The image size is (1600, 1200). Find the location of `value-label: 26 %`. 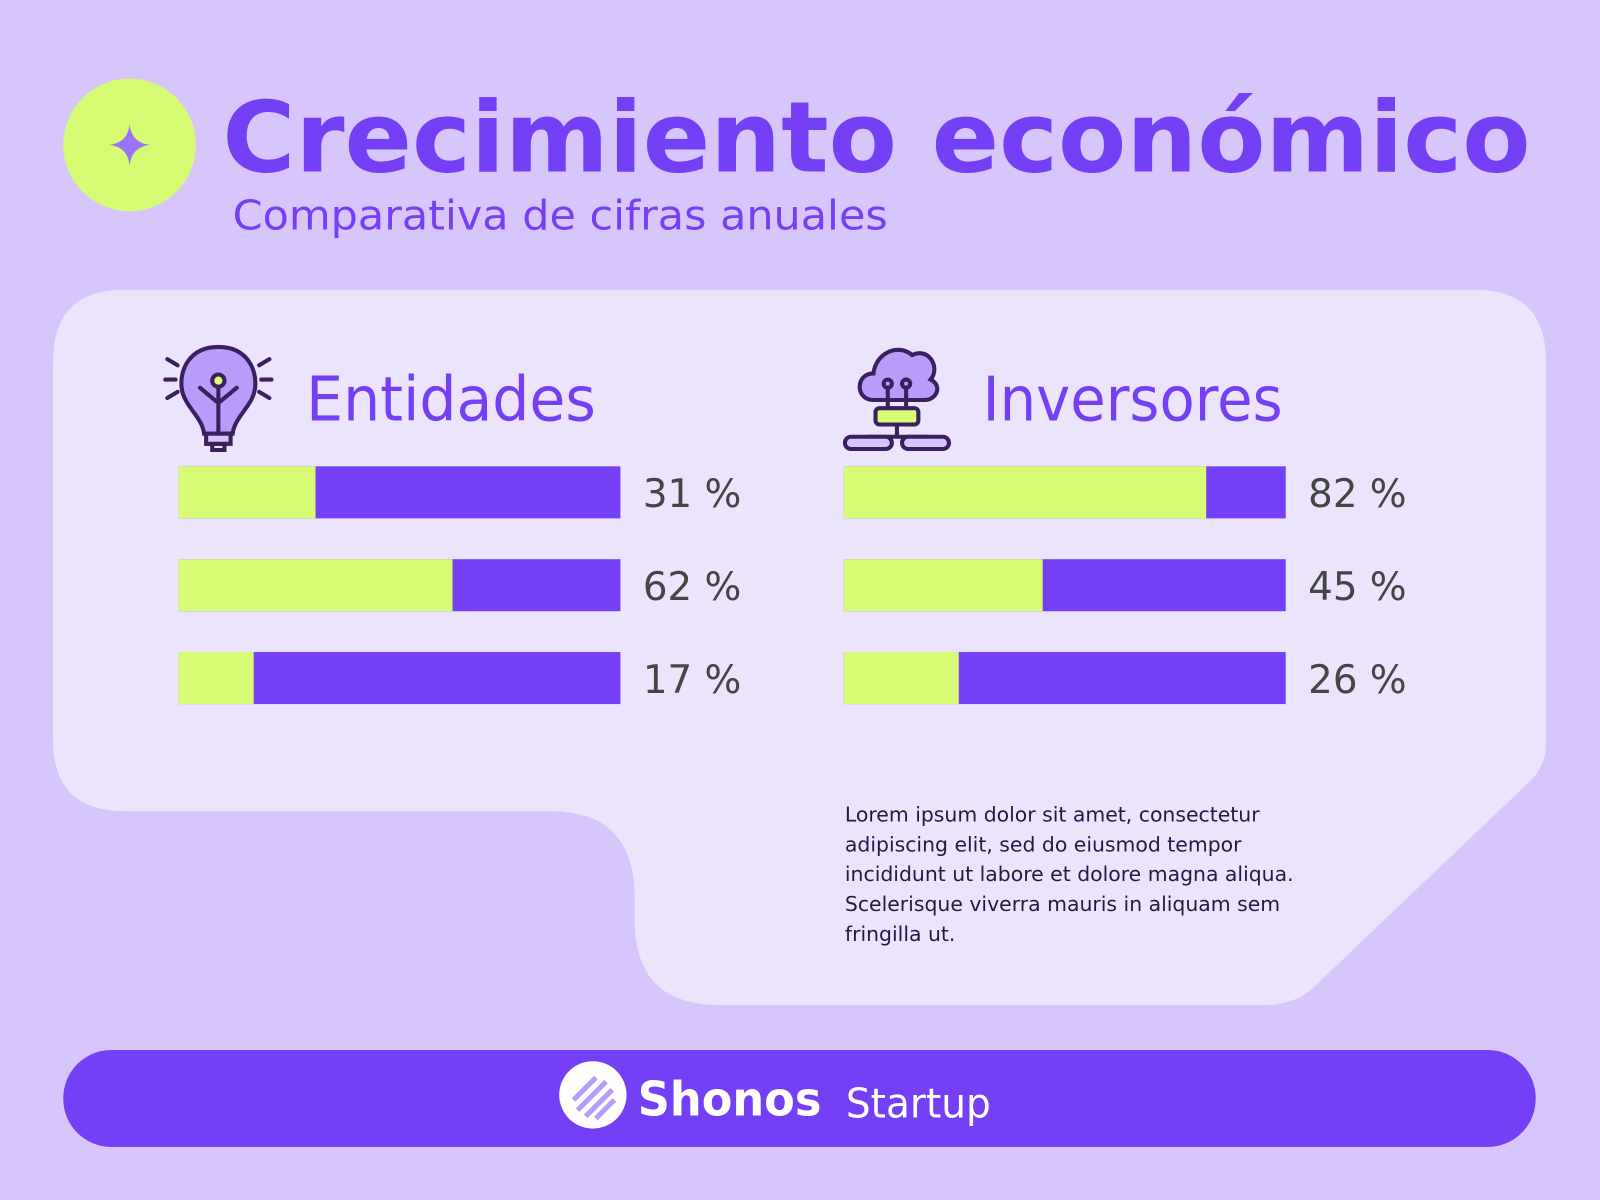

value-label: 26 % is located at coordinates (1357, 680).